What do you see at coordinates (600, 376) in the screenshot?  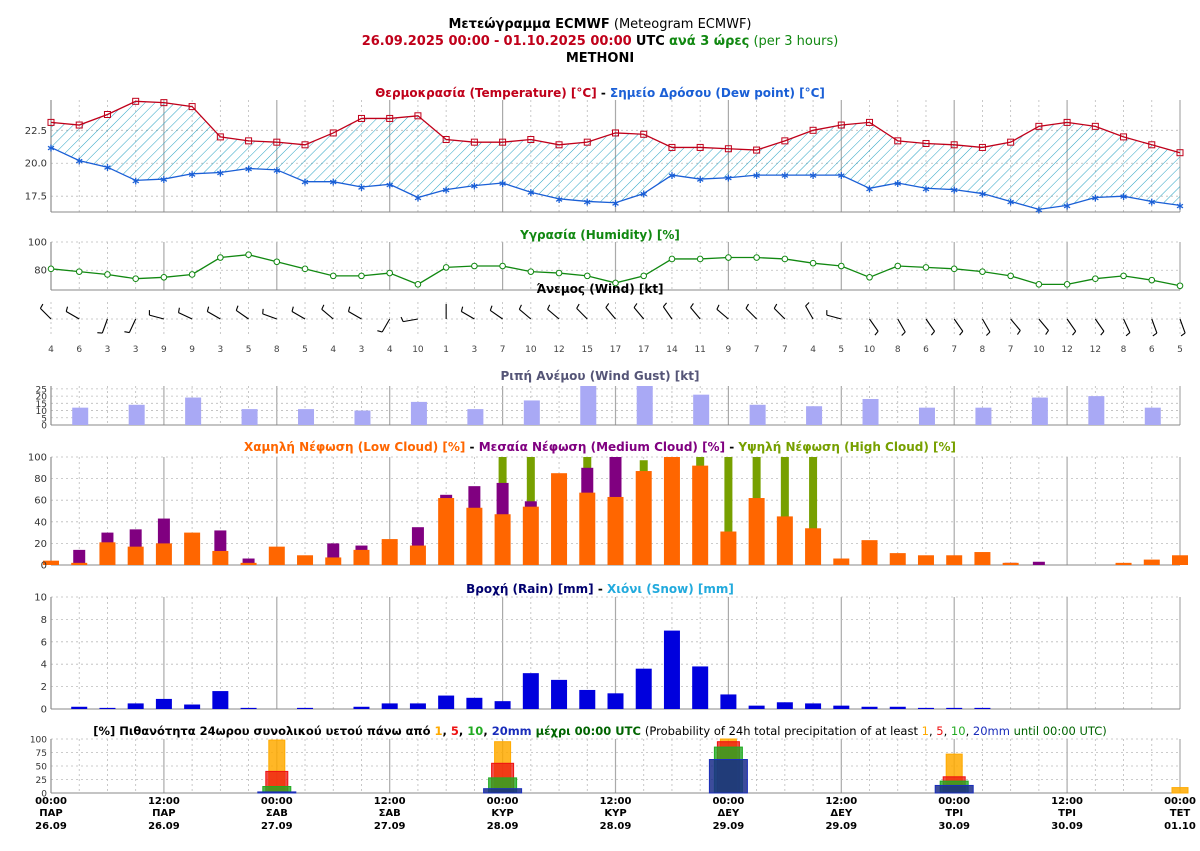 I see `gust-title: Ριπή Ανέμου (Wind Gust) [kt]` at bounding box center [600, 376].